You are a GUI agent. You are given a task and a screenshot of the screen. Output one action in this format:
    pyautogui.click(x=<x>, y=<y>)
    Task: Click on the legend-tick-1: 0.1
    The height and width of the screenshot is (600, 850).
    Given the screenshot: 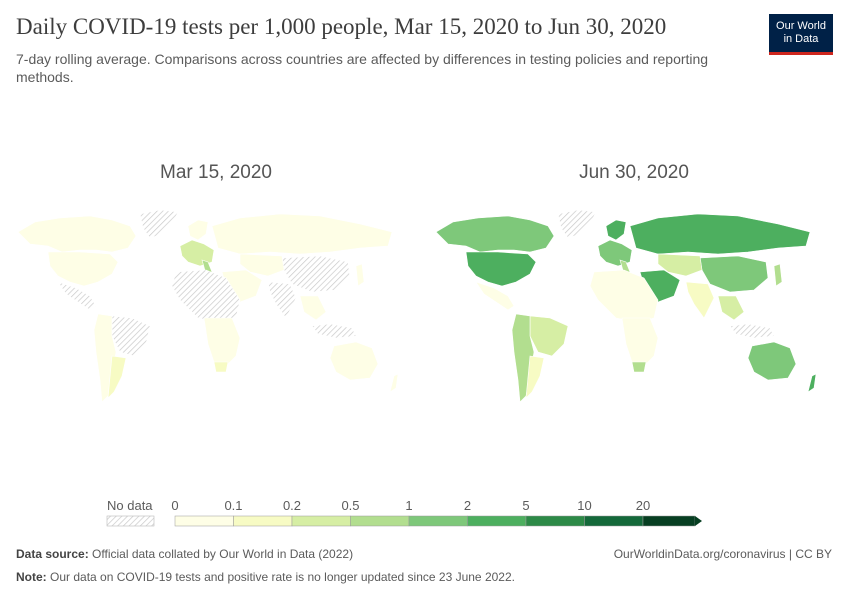 What is the action you would take?
    pyautogui.click(x=233, y=505)
    